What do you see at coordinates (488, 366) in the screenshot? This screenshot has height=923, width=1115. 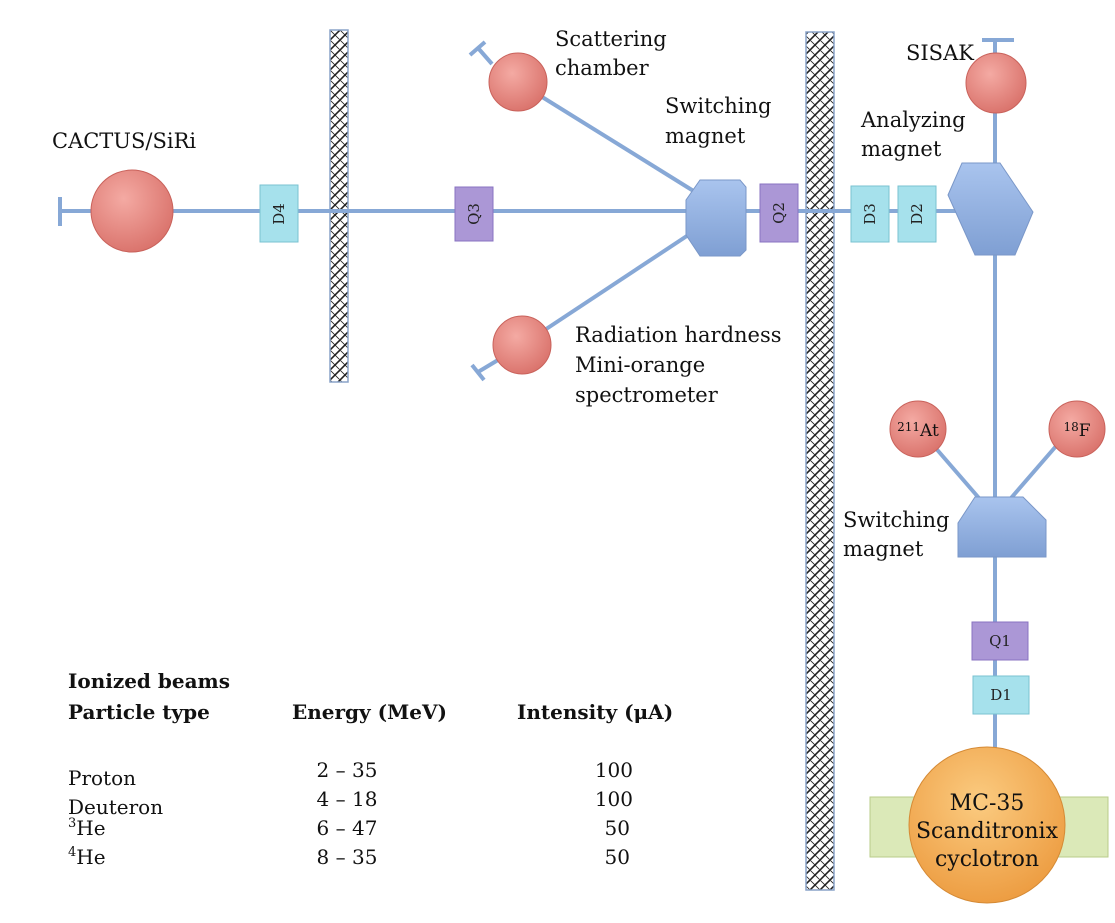 I see `stub-radiation` at bounding box center [488, 366].